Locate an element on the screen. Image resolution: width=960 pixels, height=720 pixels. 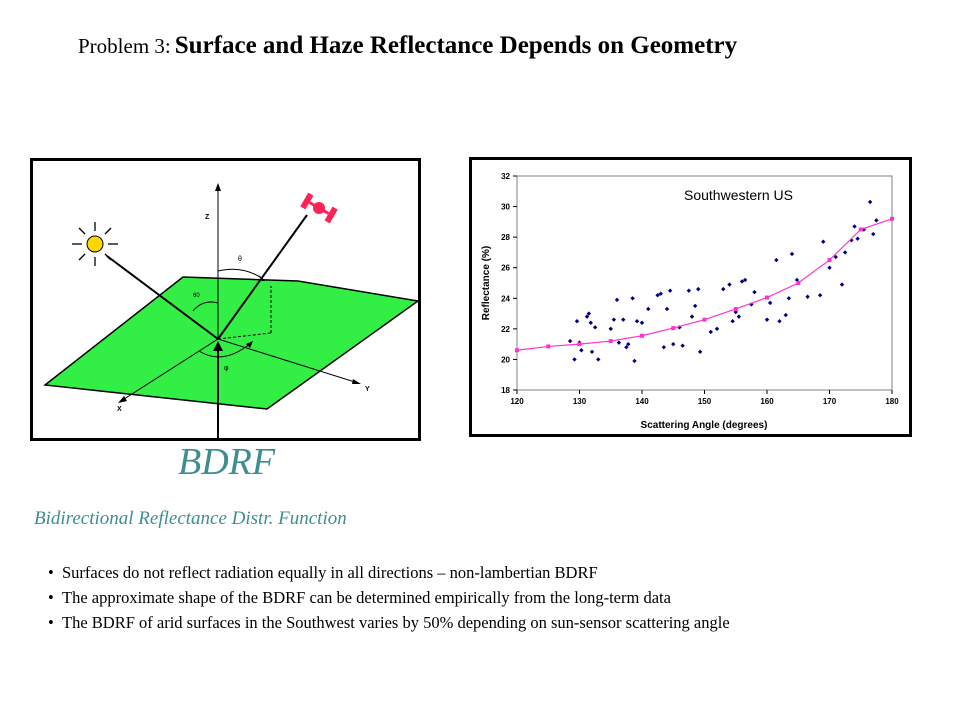
y-tick-label: 20 is located at coordinates (505, 359).